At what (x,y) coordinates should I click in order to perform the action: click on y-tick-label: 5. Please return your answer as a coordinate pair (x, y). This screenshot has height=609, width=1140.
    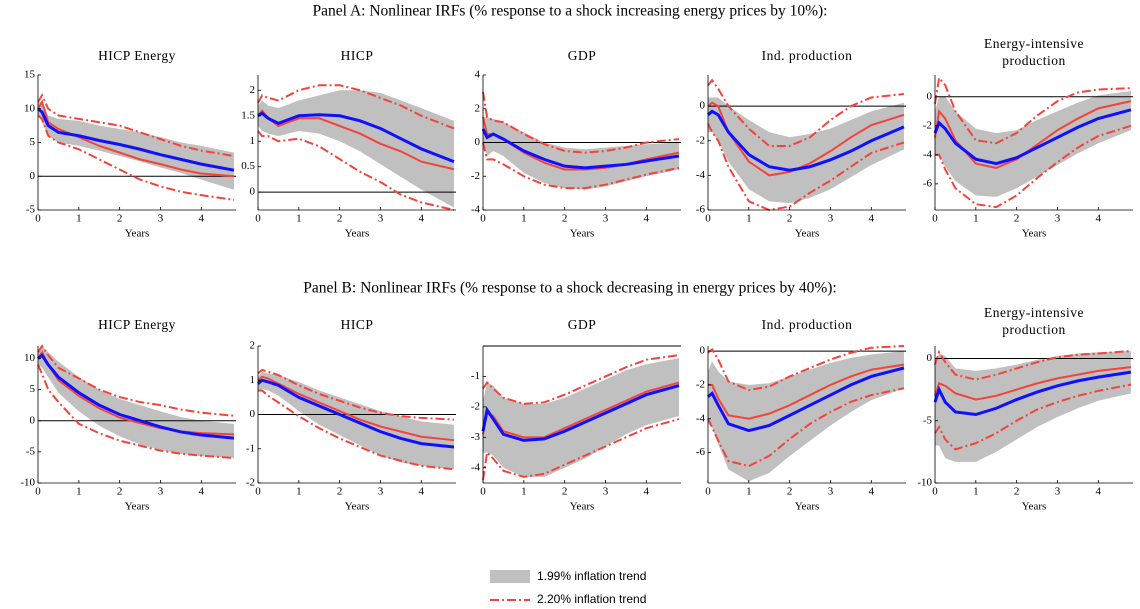
    Looking at the image, I should click on (33, 142).